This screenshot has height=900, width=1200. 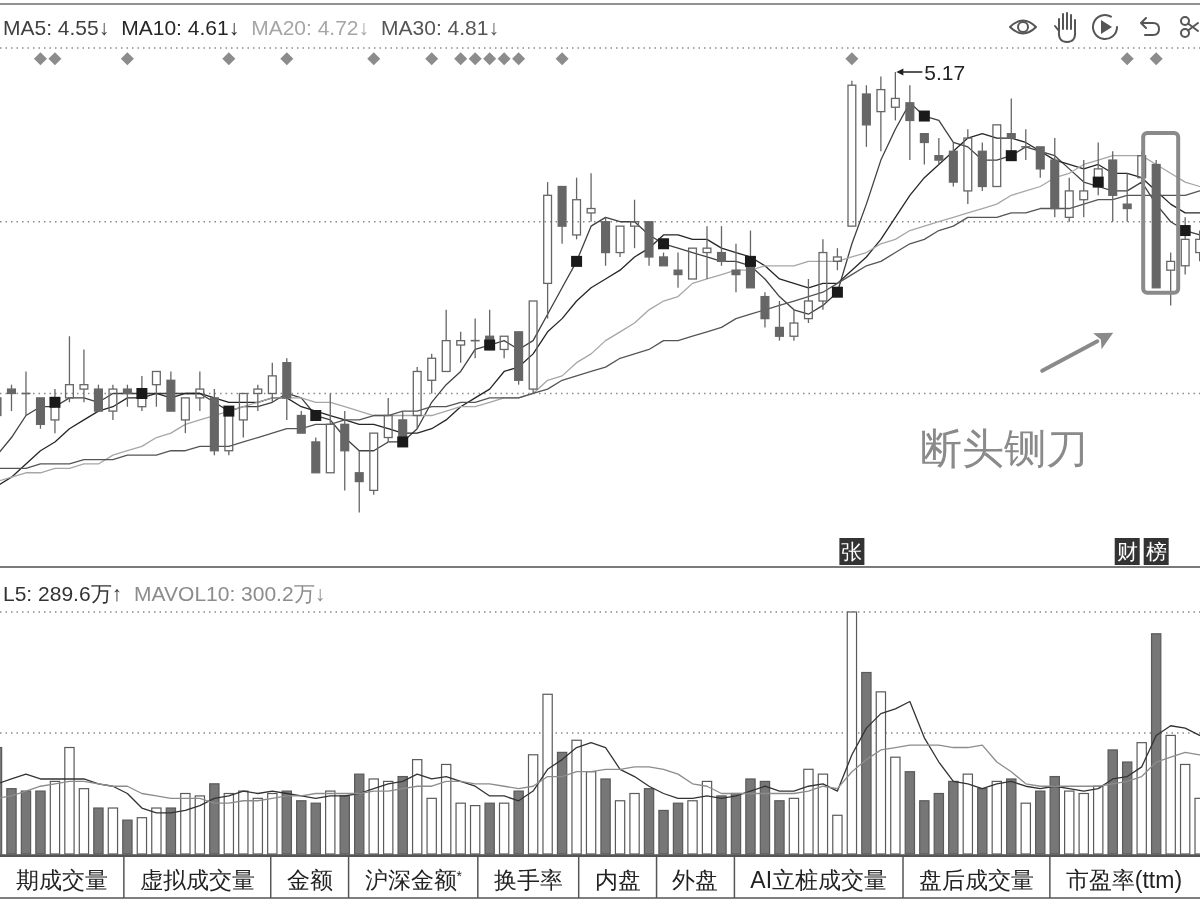 What do you see at coordinates (180, 27) in the screenshot?
I see `text: MA10: 4.61↓` at bounding box center [180, 27].